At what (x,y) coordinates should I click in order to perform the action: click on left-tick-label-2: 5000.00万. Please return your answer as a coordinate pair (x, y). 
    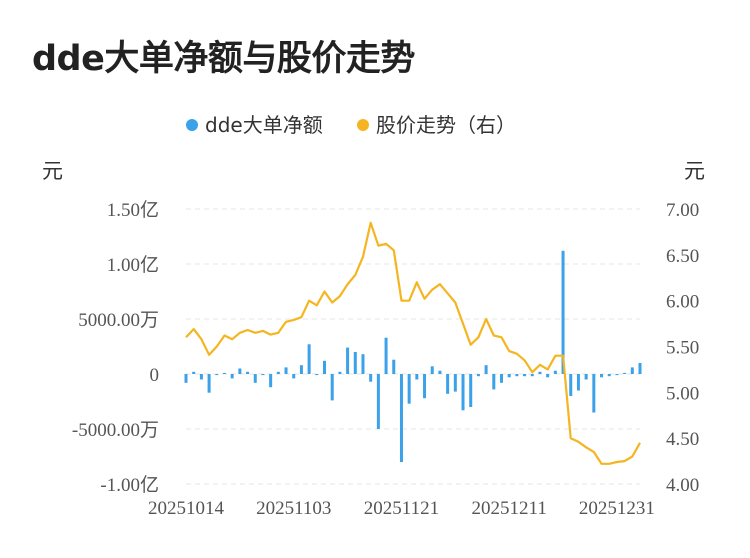
    Looking at the image, I should click on (118, 320).